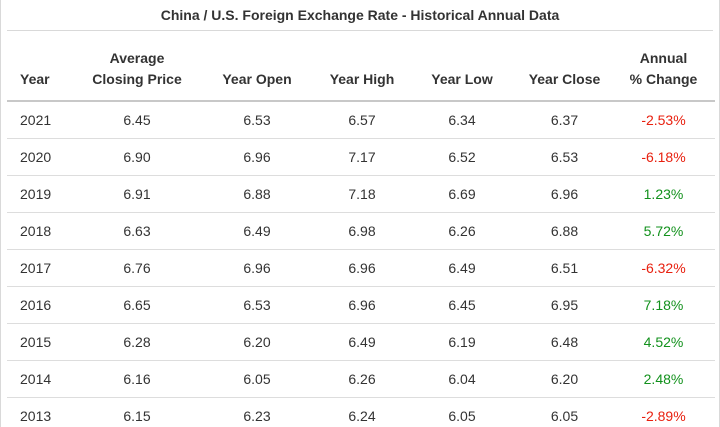  What do you see at coordinates (137, 157) in the screenshot?
I see `cell-average-closing-price: 6.90` at bounding box center [137, 157].